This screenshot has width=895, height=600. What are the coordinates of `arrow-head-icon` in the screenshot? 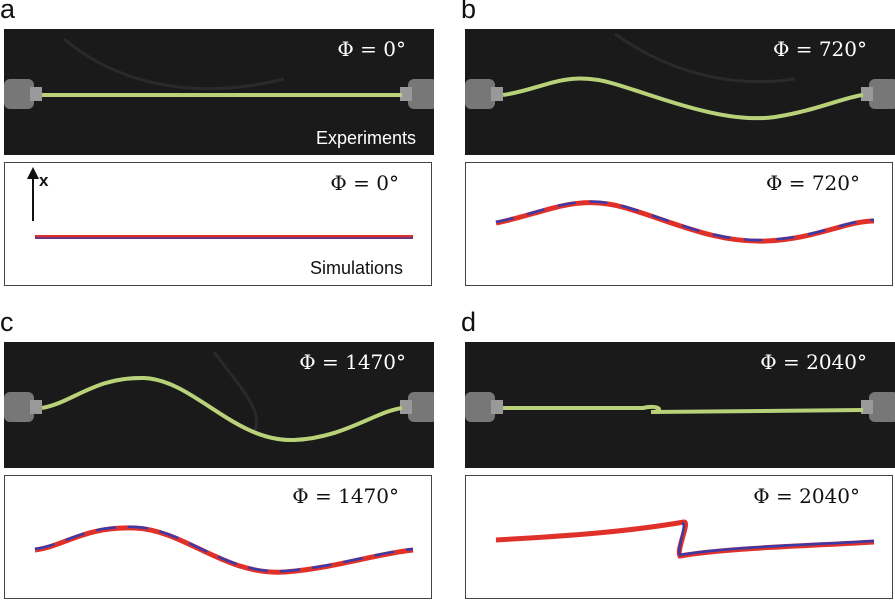 It's located at (33, 173).